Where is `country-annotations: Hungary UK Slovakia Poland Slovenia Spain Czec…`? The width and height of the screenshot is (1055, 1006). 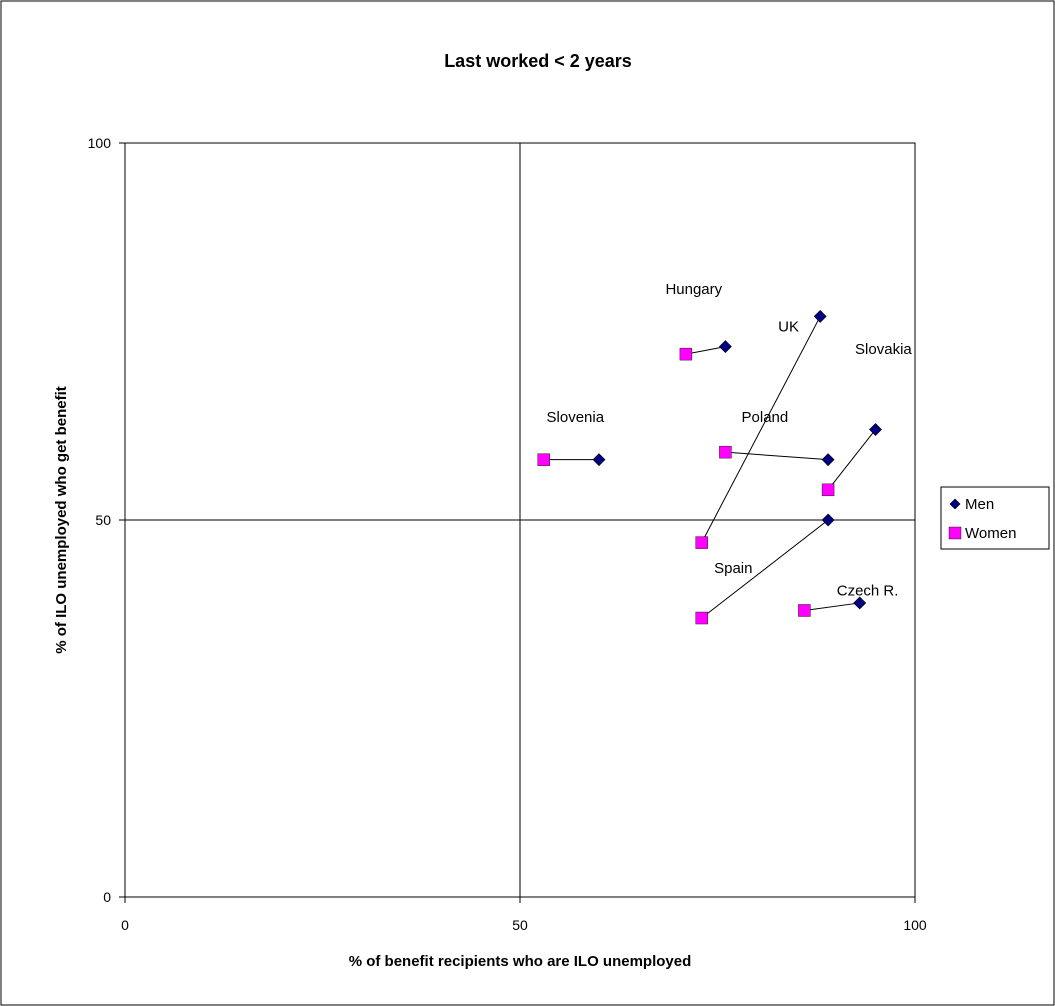
country-annotations: Hungary UK Slovakia Poland Slovenia Spain Czec… is located at coordinates (730, 440).